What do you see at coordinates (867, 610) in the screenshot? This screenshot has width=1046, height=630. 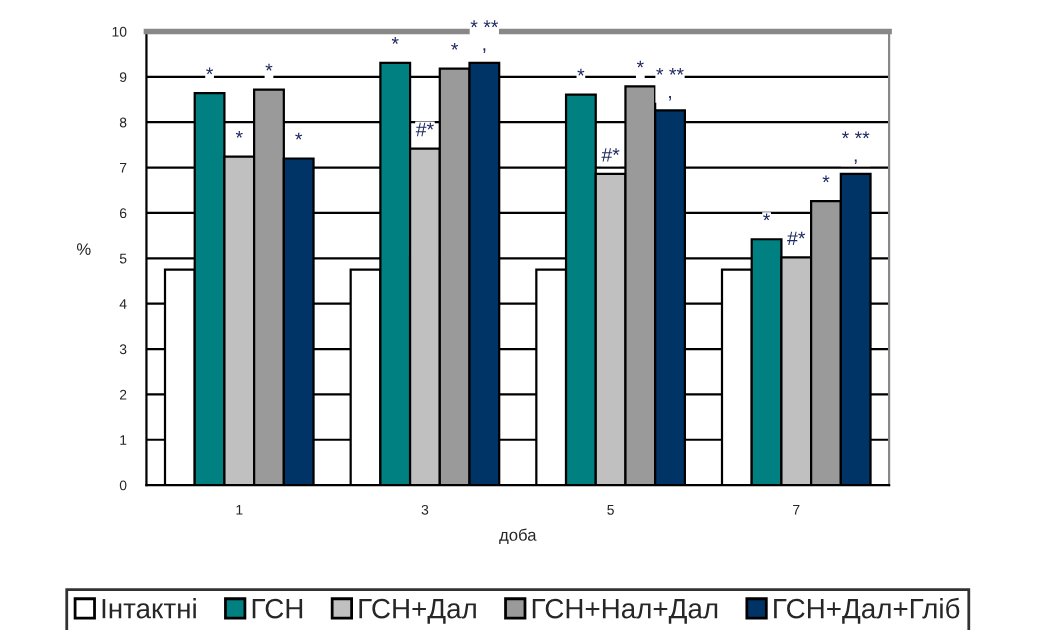 I see `legend-label: ГСН+Дал+Гліб` at bounding box center [867, 610].